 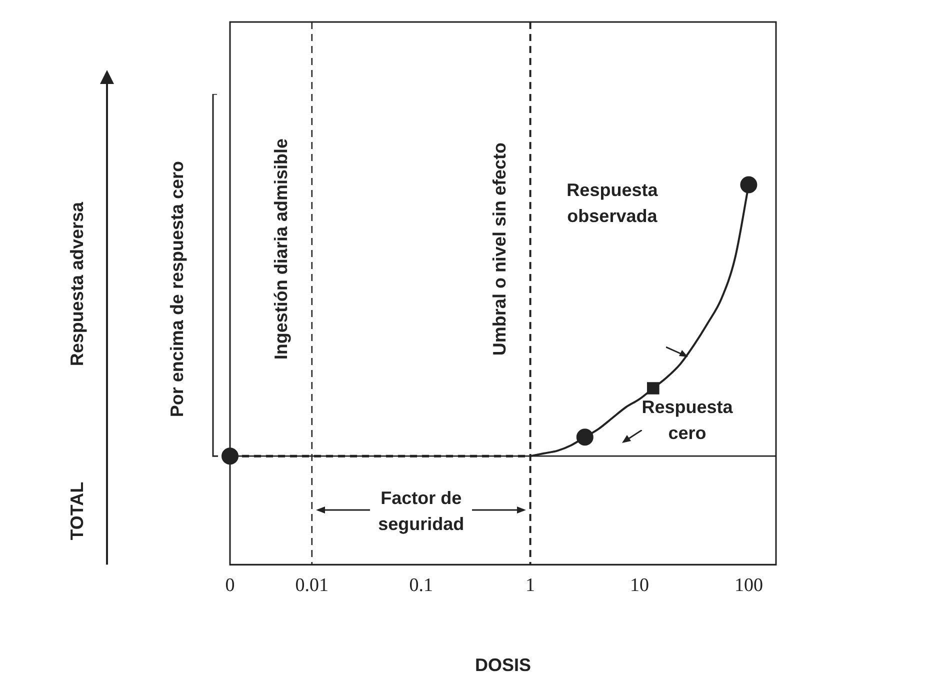 I want to click on x-tick-label: 0.1, so click(x=421, y=585).